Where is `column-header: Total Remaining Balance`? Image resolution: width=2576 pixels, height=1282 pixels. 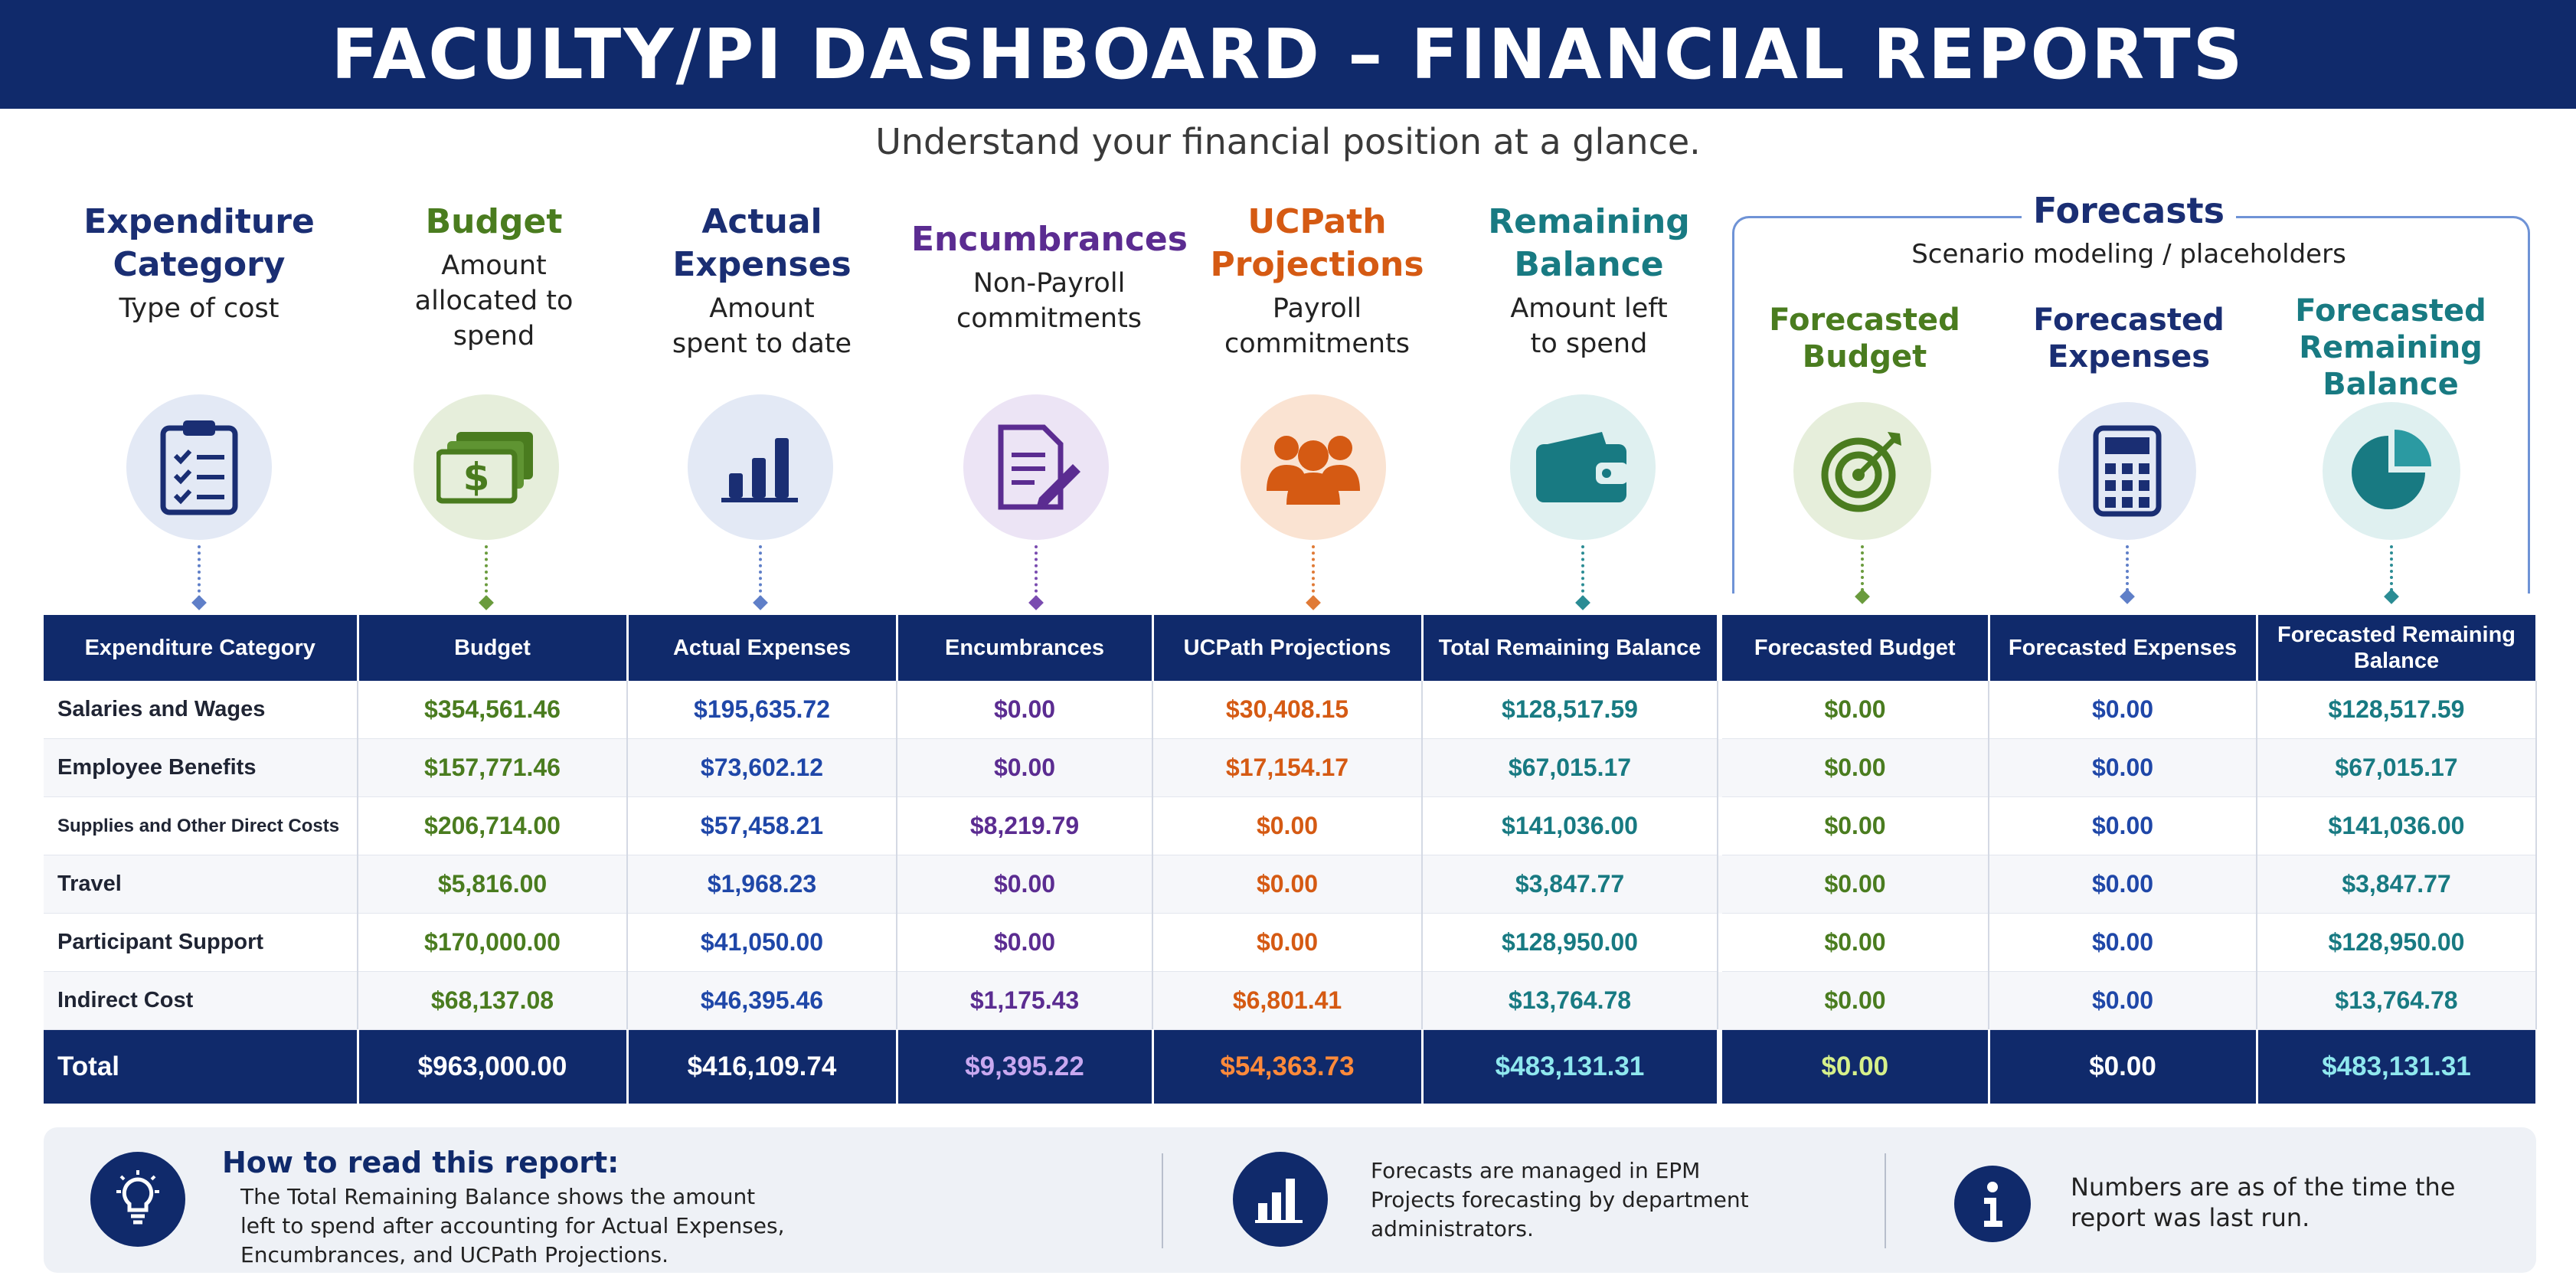 column-header: Total Remaining Balance is located at coordinates (1570, 648).